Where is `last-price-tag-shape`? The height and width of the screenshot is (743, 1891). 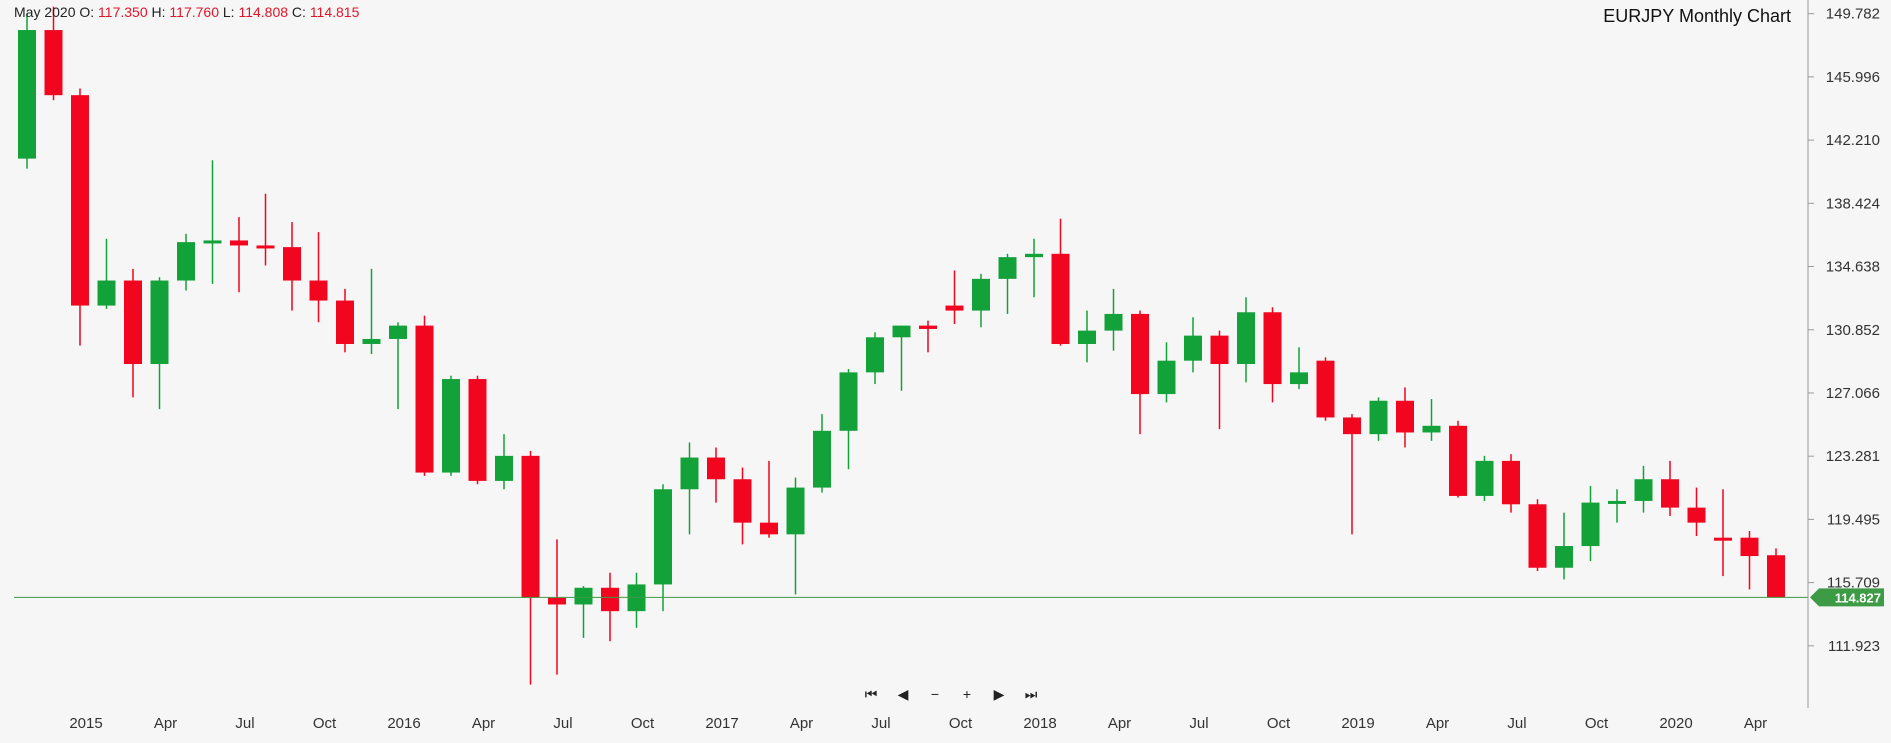
last-price-tag-shape is located at coordinates (1847, 597).